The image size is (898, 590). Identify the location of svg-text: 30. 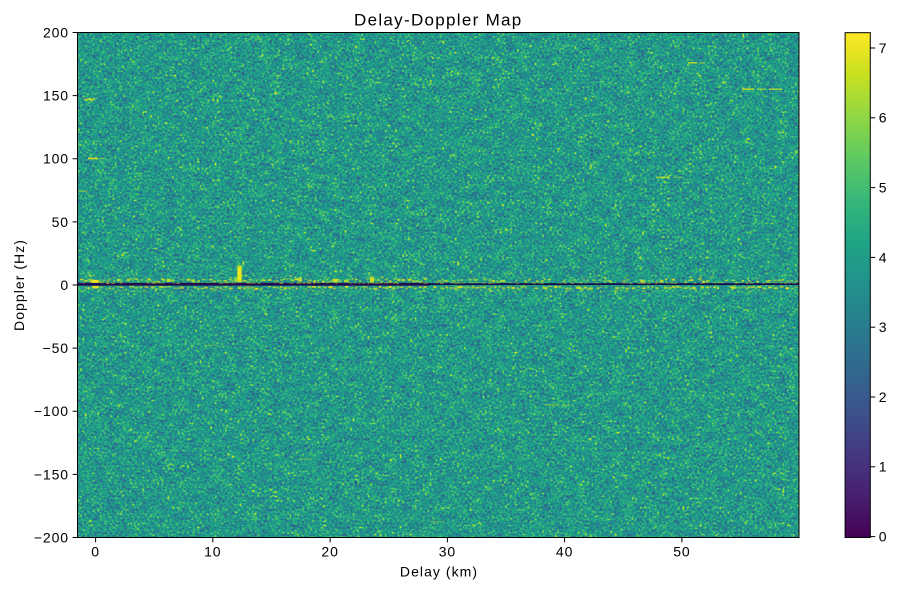
(447, 552).